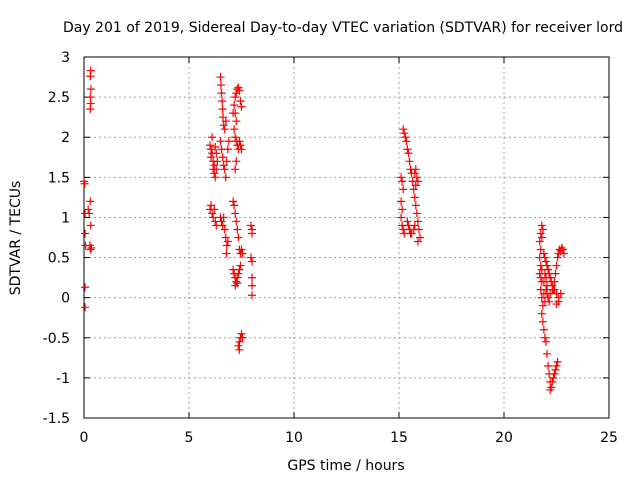 The image size is (640, 480). I want to click on y-tick-label: 1, so click(65, 218).